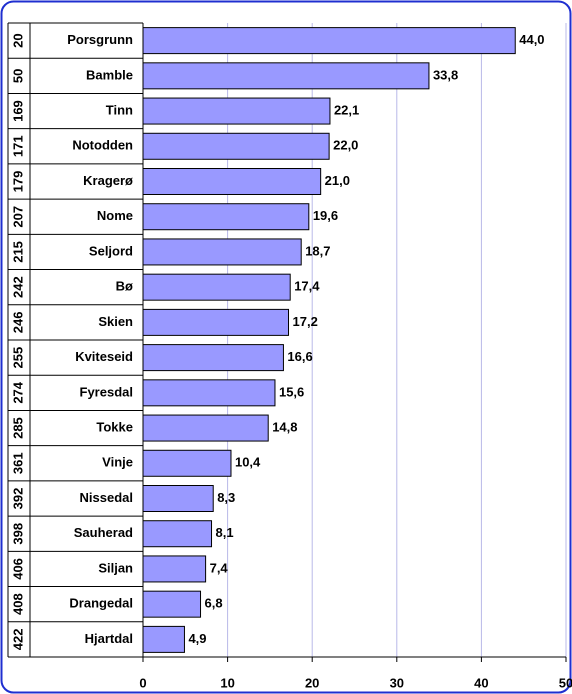 The image size is (572, 694). What do you see at coordinates (103, 532) in the screenshot?
I see `y-tick-label: Sauherad` at bounding box center [103, 532].